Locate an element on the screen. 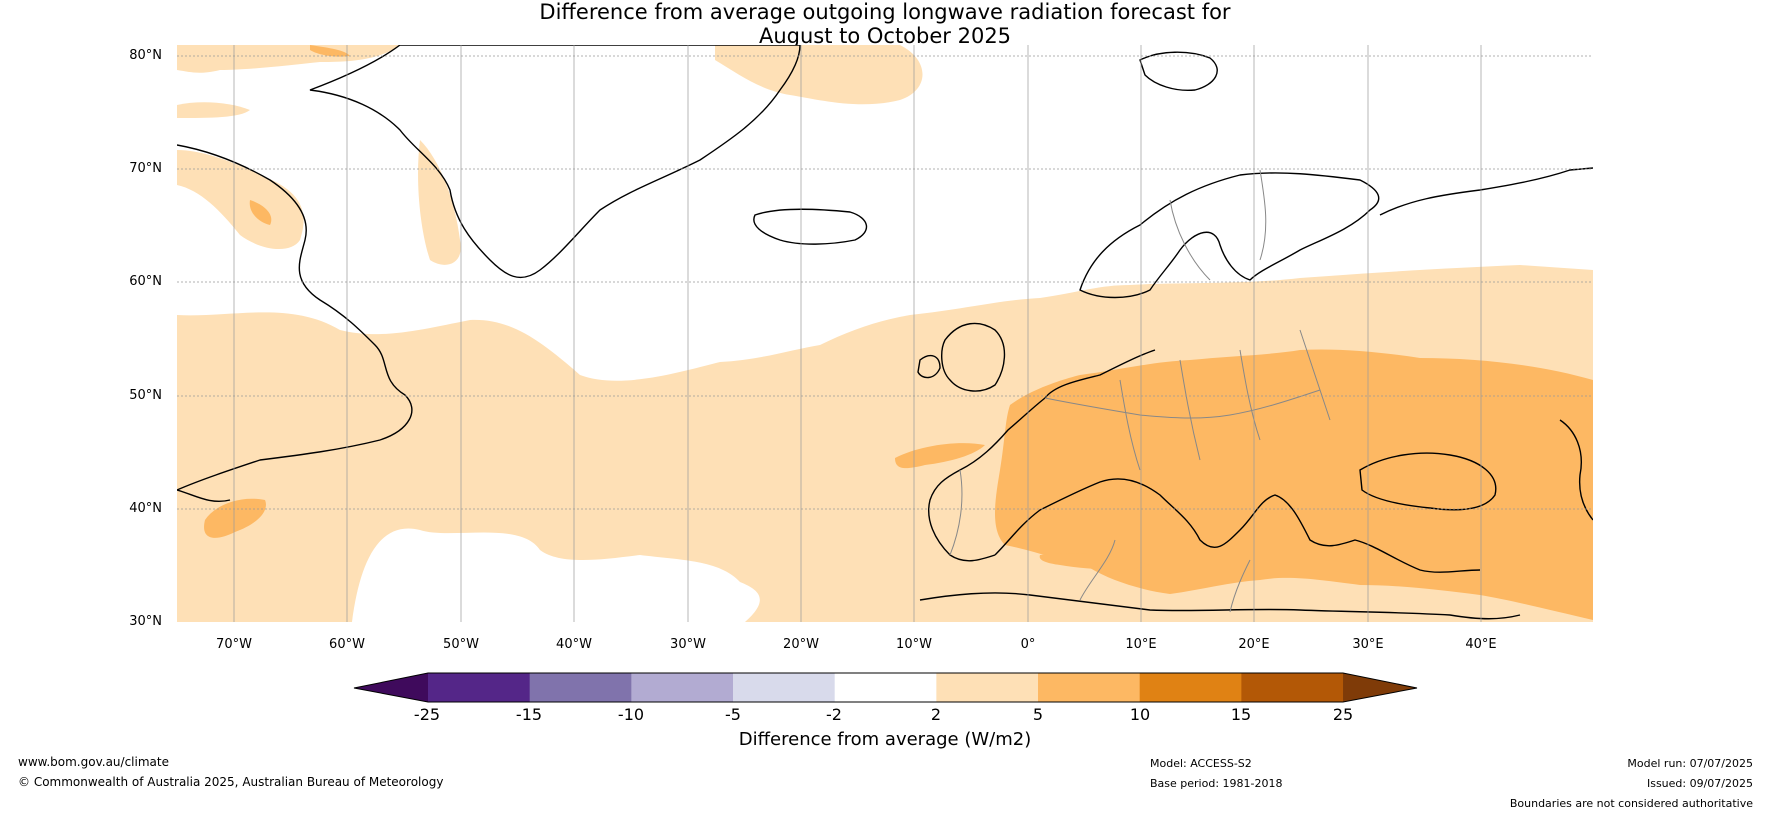  lon-label-20w: 20°W is located at coordinates (801, 644).